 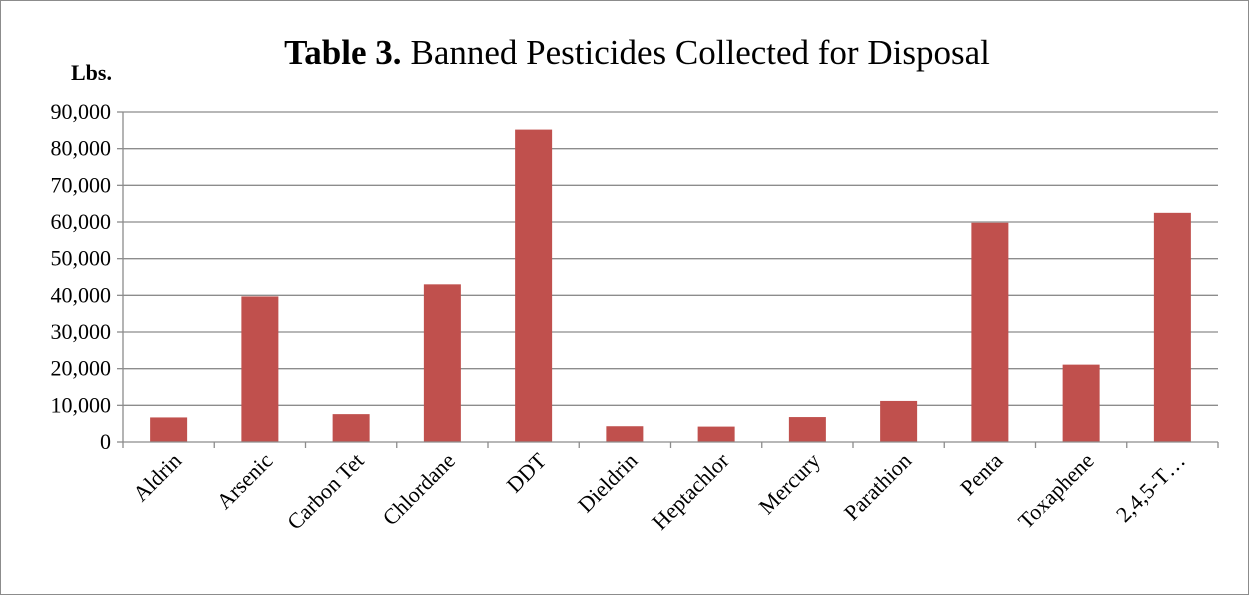 What do you see at coordinates (81, 148) in the screenshot?
I see `y-tick-label: 80,000` at bounding box center [81, 148].